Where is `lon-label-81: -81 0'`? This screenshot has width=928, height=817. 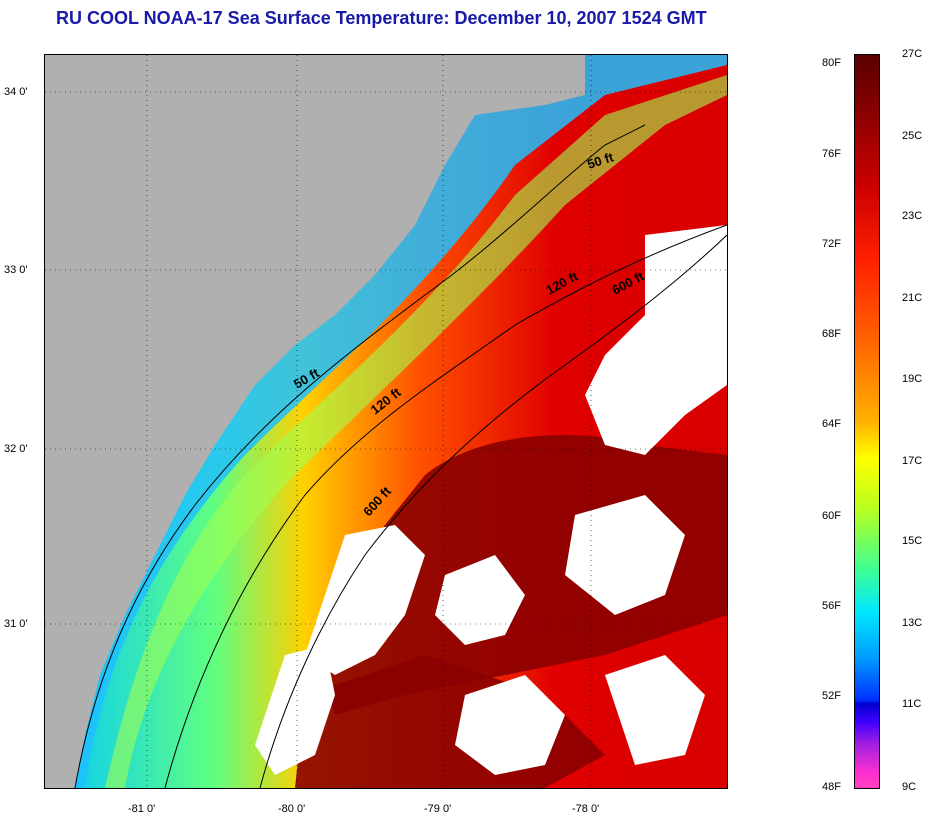 lon-label-81: -81 0' is located at coordinates (142, 809).